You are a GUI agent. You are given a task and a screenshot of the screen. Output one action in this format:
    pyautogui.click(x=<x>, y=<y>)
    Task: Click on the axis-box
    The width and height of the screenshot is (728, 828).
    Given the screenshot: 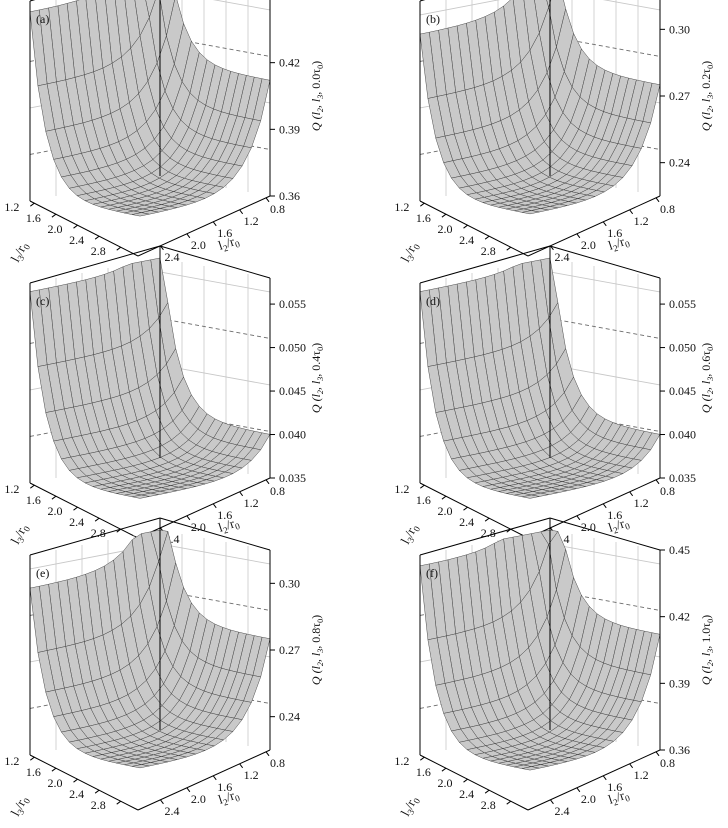 What is the action you would take?
    pyautogui.click(x=150, y=392)
    